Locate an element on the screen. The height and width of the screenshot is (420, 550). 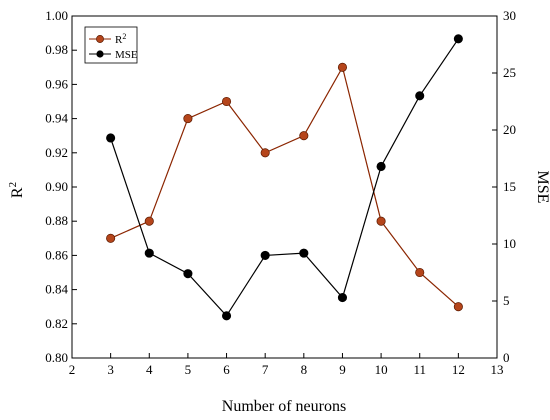
x-tick-label: 12 is located at coordinates (458, 369).